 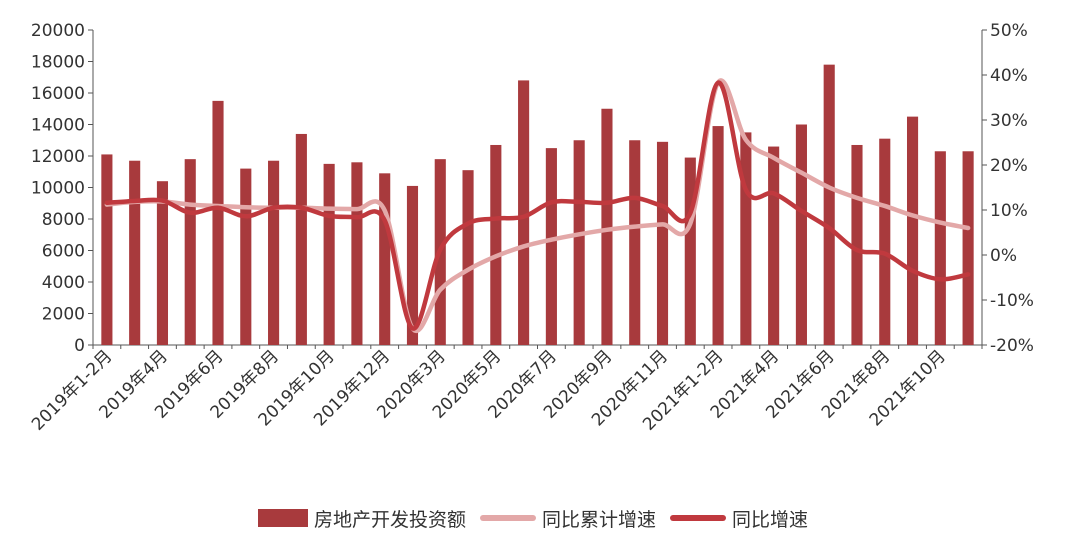 I want to click on legend-item-cumulative: 同比累计增速, so click(x=567, y=518).